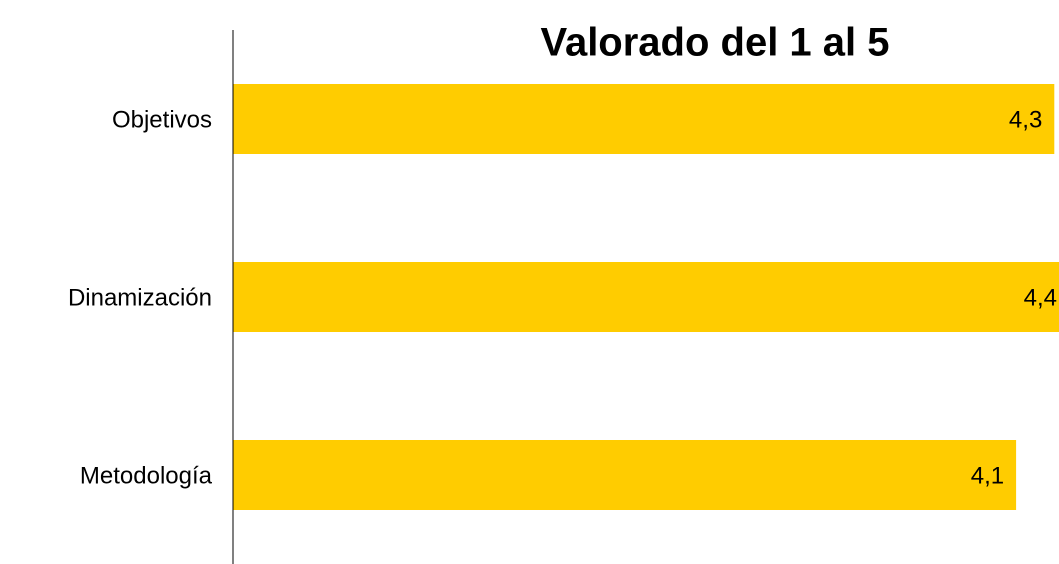 This screenshot has width=1059, height=564. I want to click on y-tick-label: Dinamización, so click(140, 297).